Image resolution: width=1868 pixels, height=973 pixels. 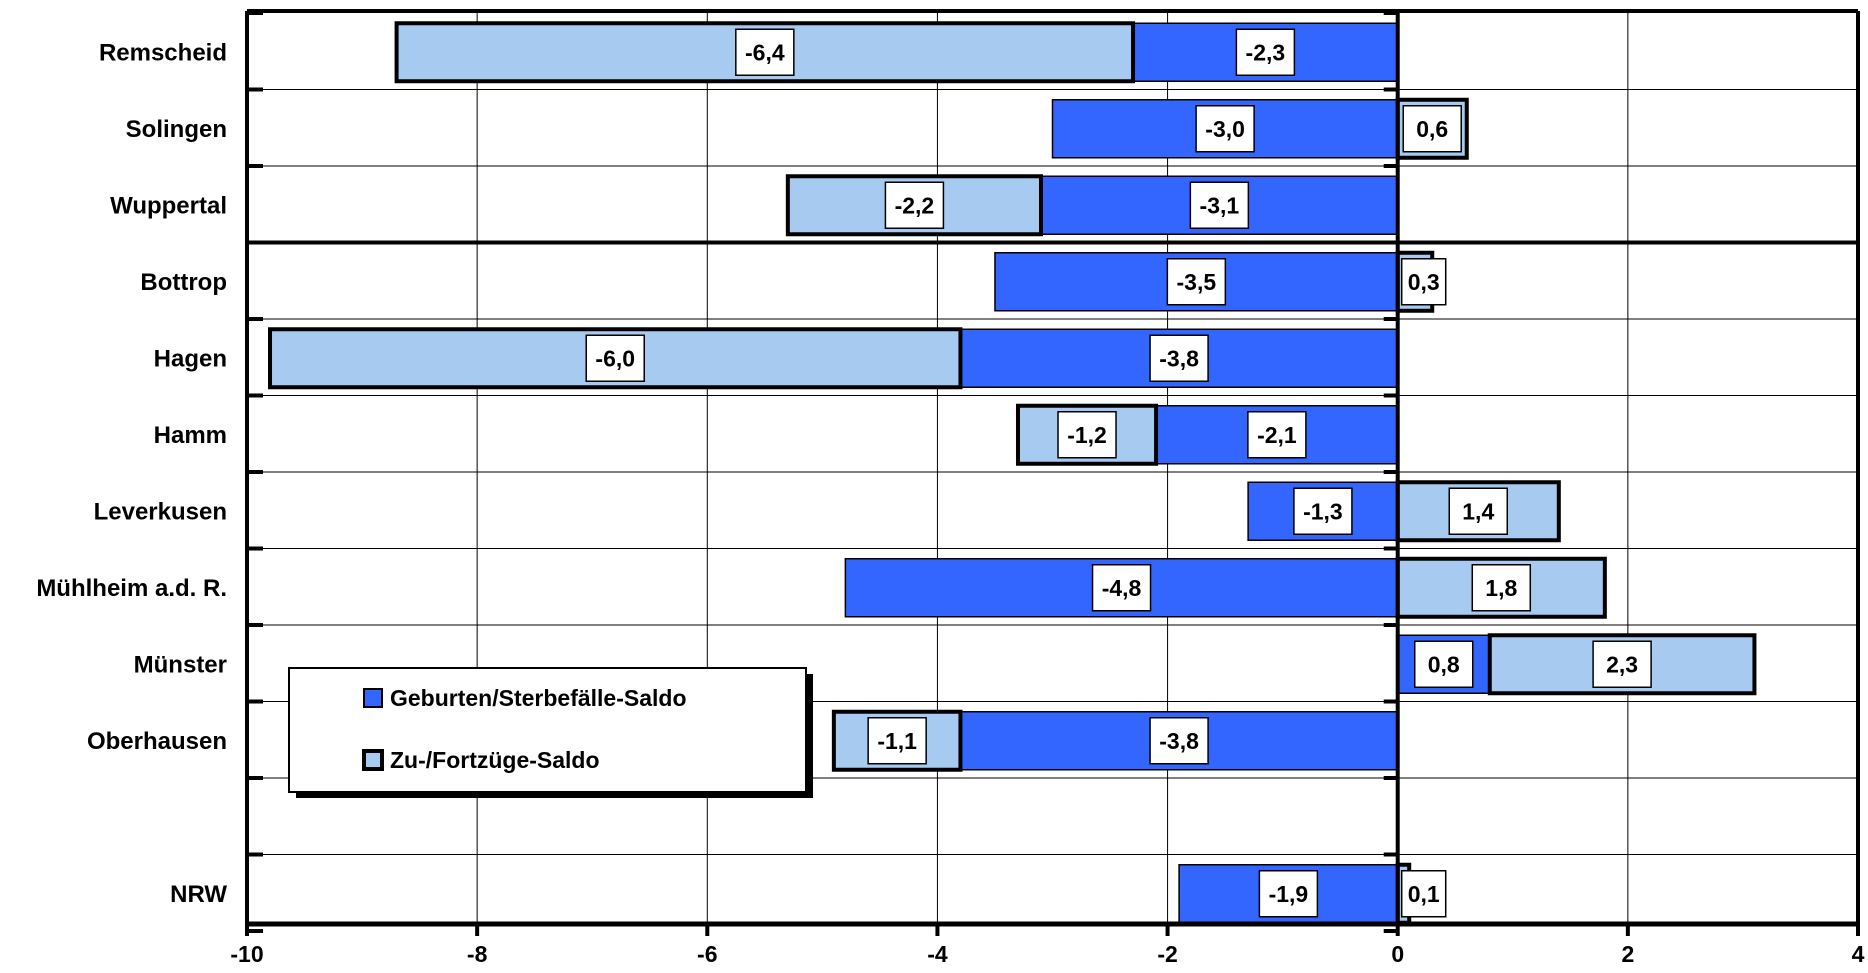 What do you see at coordinates (163, 52) in the screenshot?
I see `category-label-0: Remscheid` at bounding box center [163, 52].